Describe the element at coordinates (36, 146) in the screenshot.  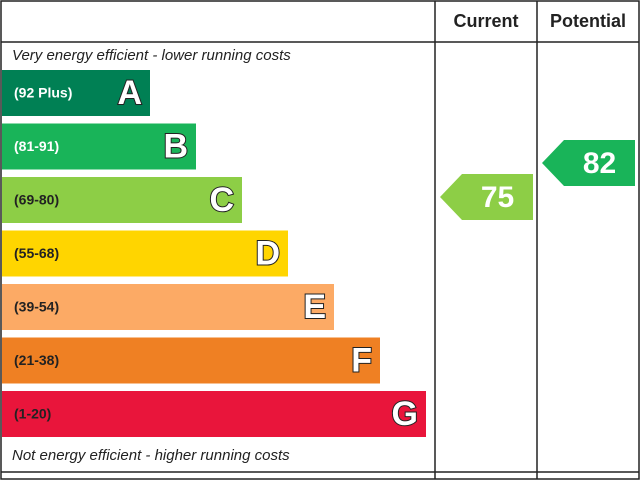
I see `band-range: (81-91)` at that location.